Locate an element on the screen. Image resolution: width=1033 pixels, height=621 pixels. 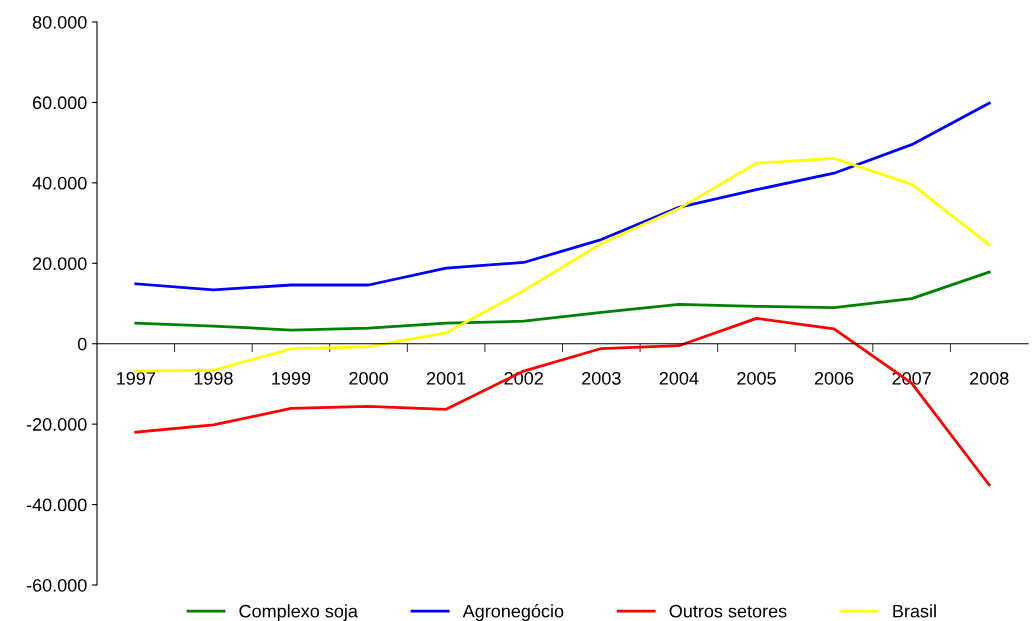
y-tick-label: 20.000 is located at coordinates (59, 264).